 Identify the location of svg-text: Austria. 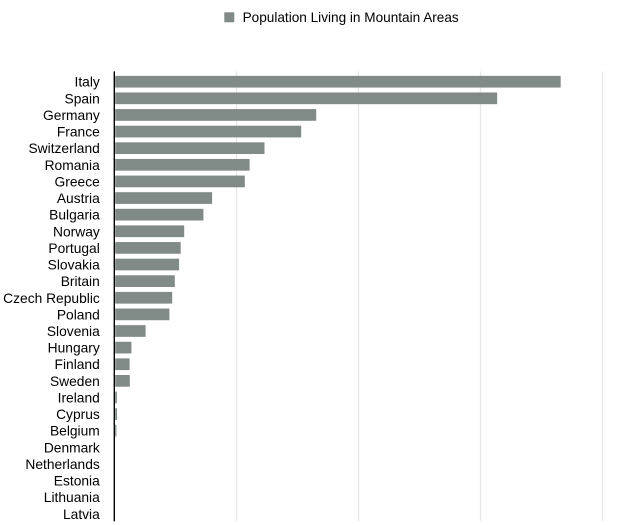
(78, 198).